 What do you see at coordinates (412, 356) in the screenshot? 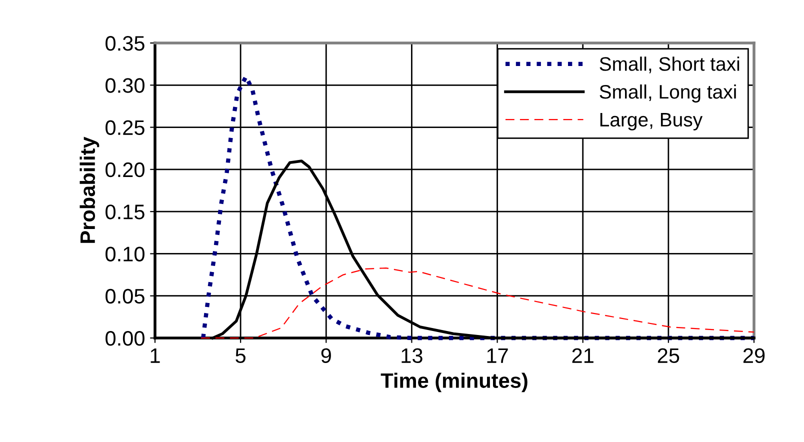
I see `x-tick-label: 13` at bounding box center [412, 356].